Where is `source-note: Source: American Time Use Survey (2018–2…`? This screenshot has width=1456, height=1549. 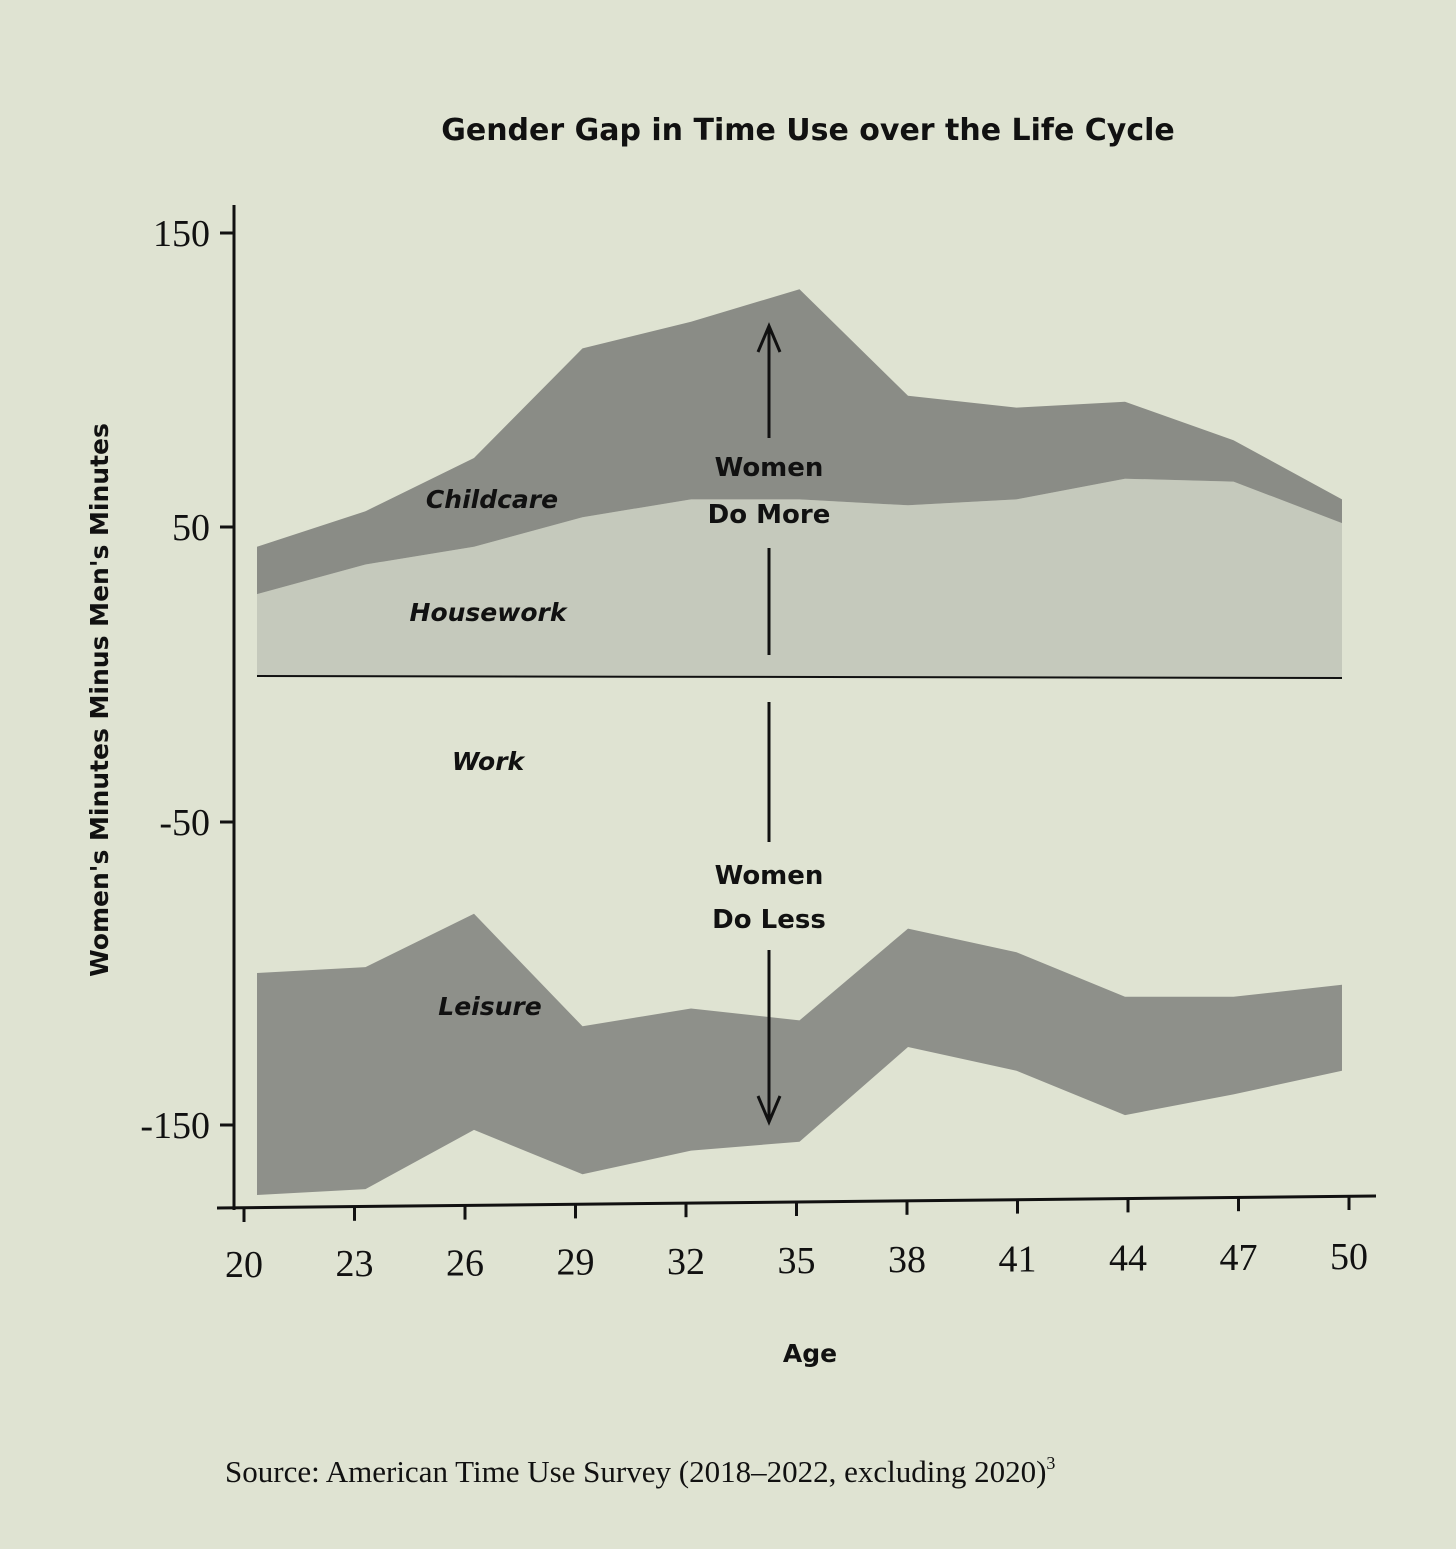
source-note: Source: American Time Use Survey (2018–2… is located at coordinates (640, 1471).